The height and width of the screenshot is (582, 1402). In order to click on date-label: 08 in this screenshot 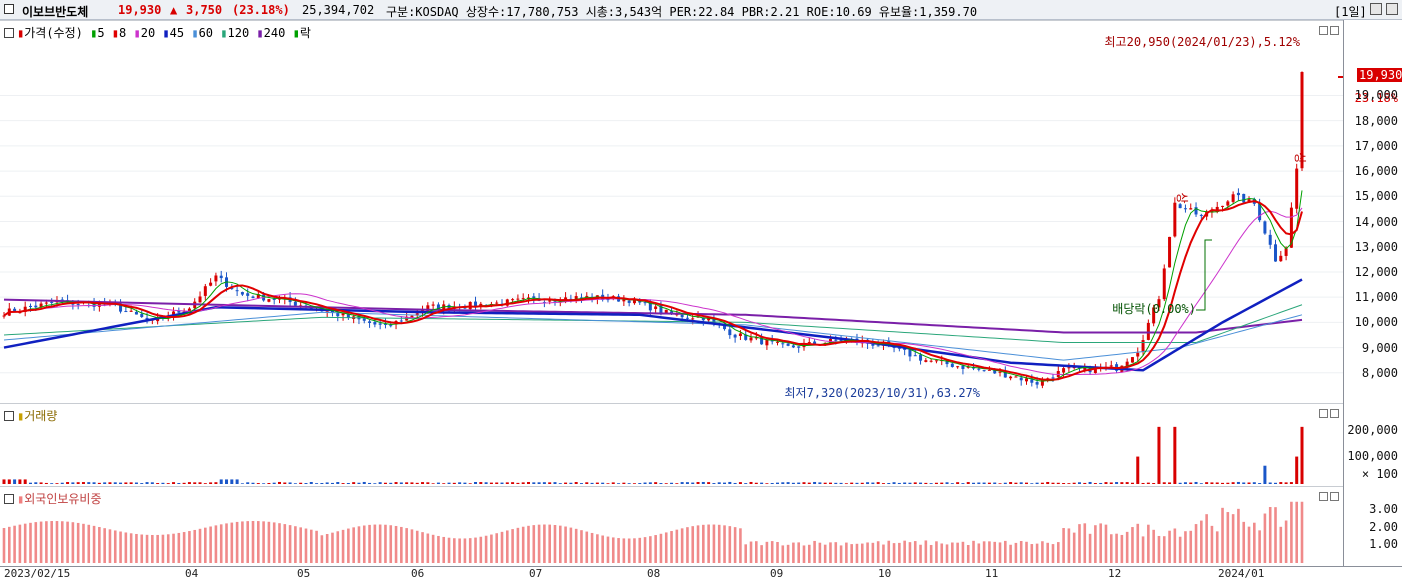, I will do `click(654, 573)`.